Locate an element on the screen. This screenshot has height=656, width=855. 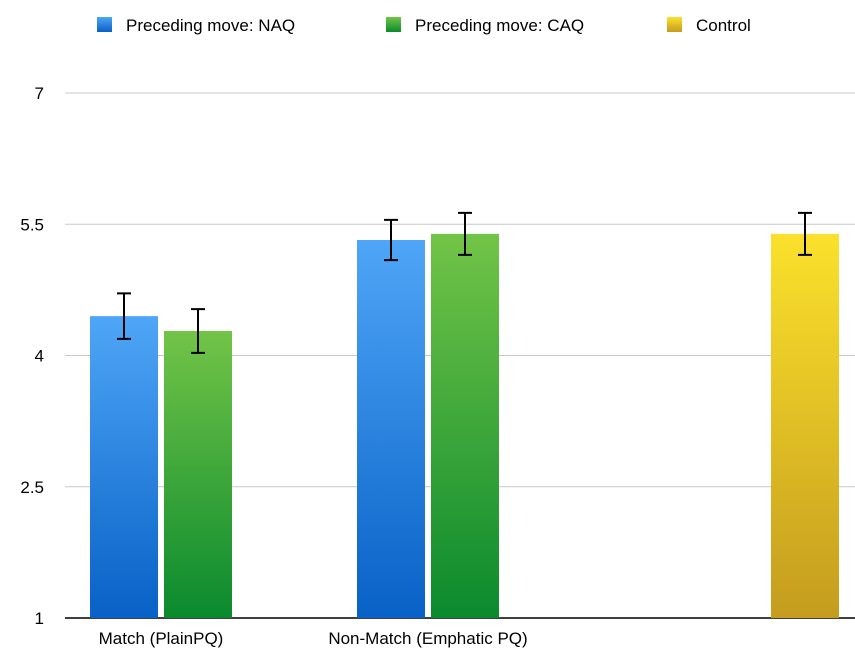
x-axis-ticks: Match (PlainPQ) Non-Match (Emphatic PQ) is located at coordinates (313, 638).